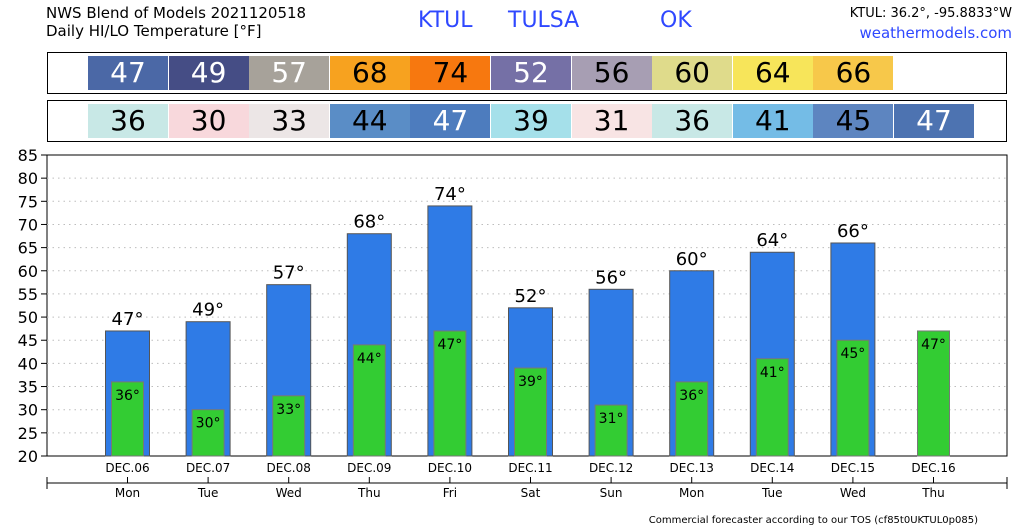 This screenshot has width=1024, height=531. I want to click on x-tick-label: DEC.06, so click(127, 468).